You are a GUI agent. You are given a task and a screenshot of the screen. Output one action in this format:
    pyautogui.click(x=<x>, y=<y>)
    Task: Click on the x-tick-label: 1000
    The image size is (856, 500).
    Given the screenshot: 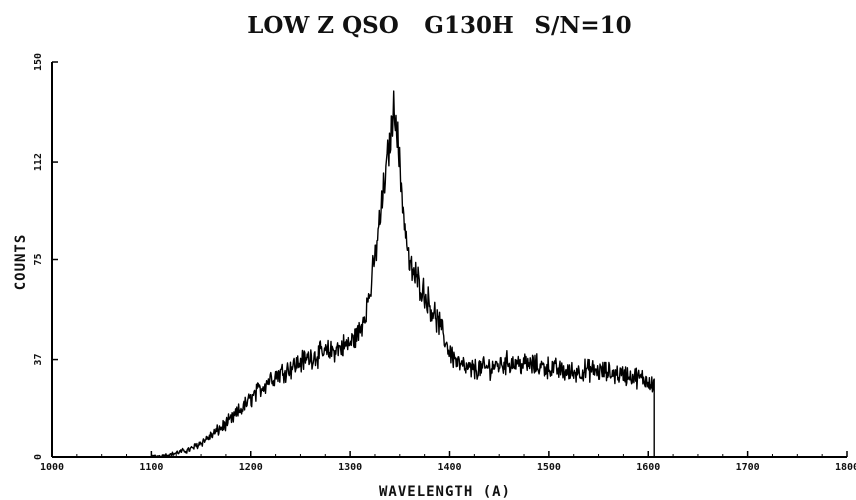 What is the action you would take?
    pyautogui.click(x=52, y=467)
    